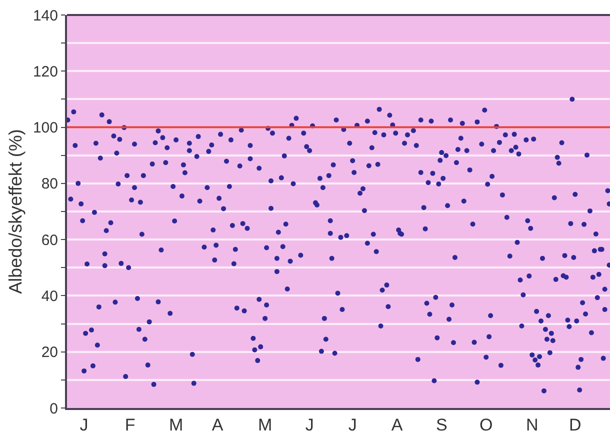 The width and height of the screenshot is (610, 433). Describe the element at coordinates (49, 296) in the screenshot. I see `y-tick-label: 40` at that location.